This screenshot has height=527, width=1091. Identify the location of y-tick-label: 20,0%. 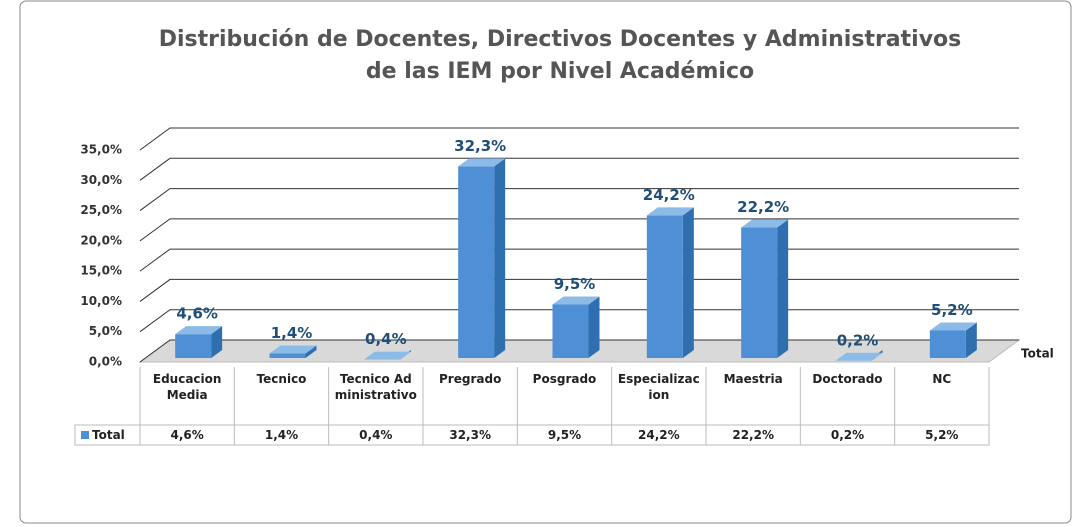
(101, 240).